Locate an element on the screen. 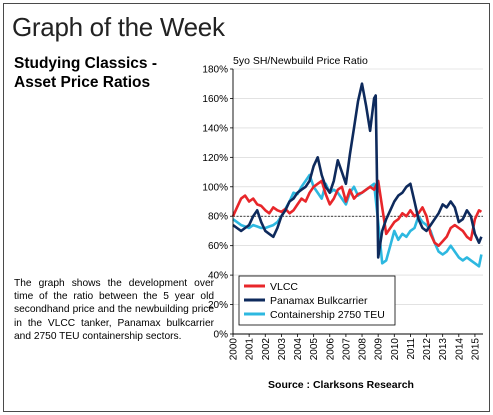 The image size is (493, 415). y-tick-label: 120% is located at coordinates (215, 158).